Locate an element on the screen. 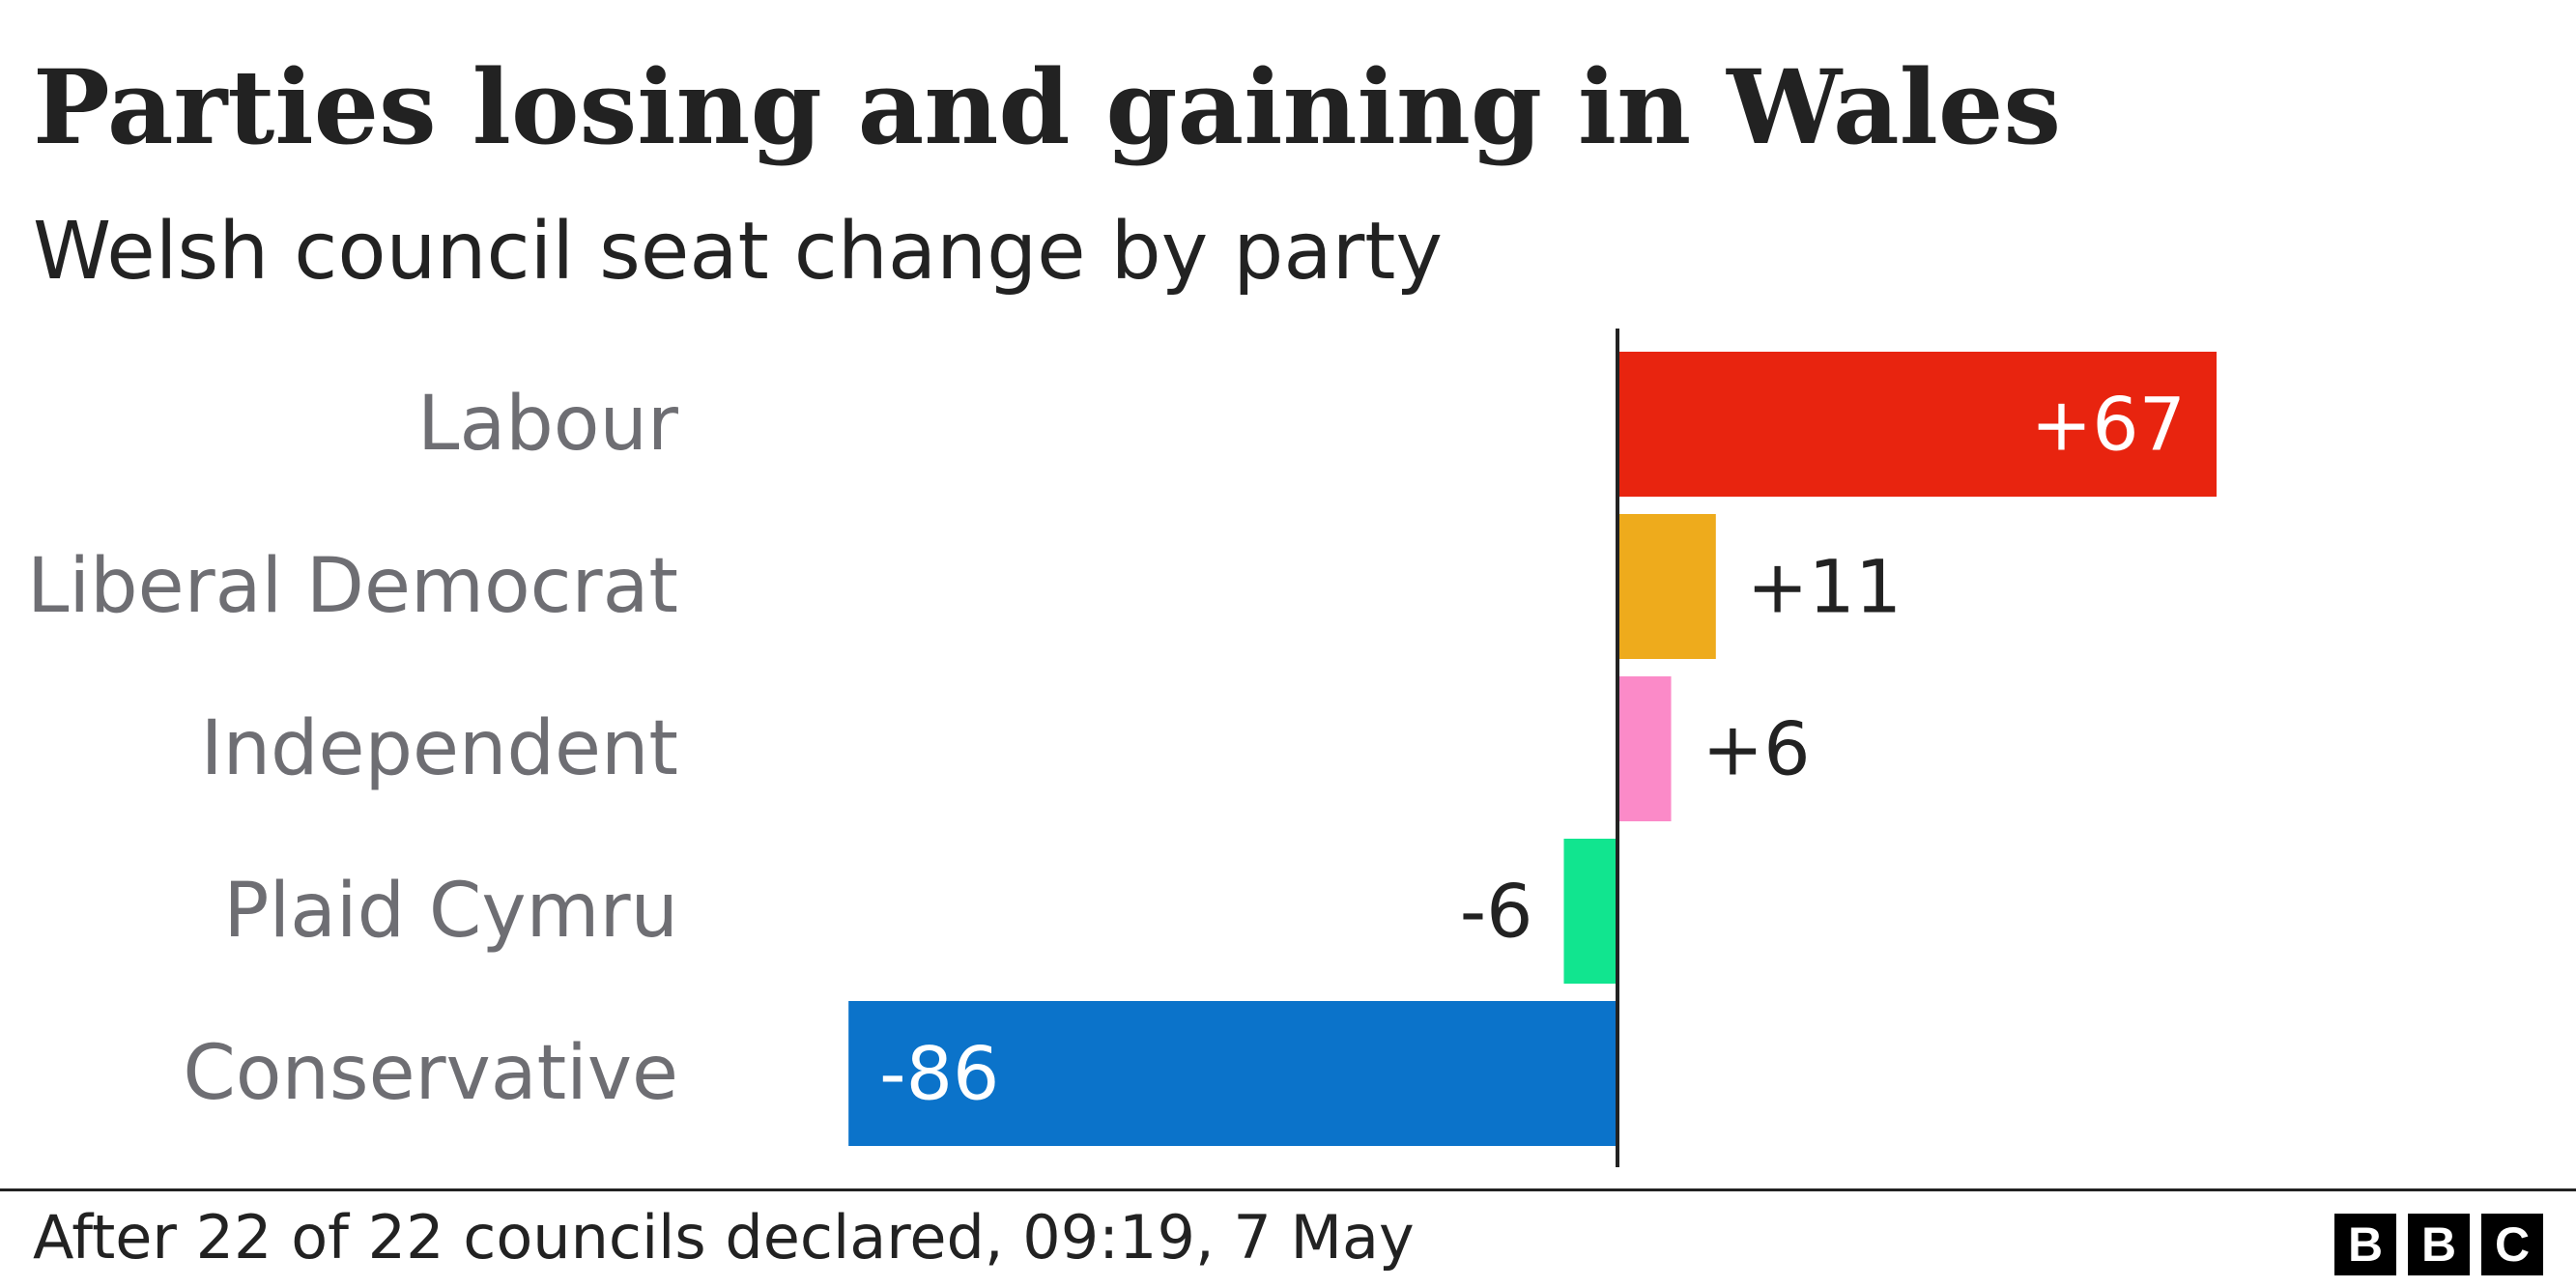 The image size is (2576, 1288). bbc-logo: B B C is located at coordinates (2439, 1244).